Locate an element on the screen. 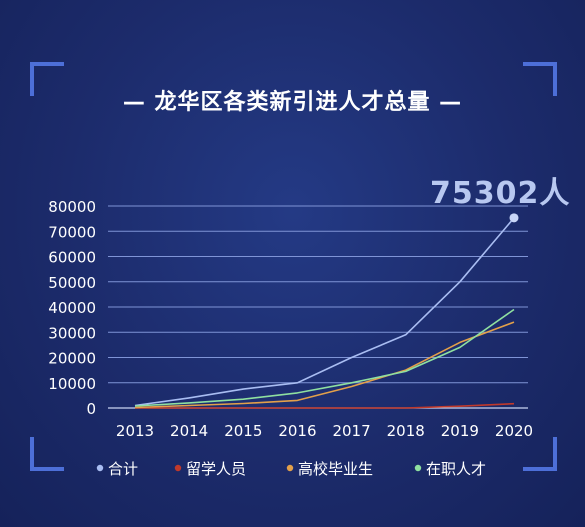  y-tick-label: 60000 is located at coordinates (72, 258).